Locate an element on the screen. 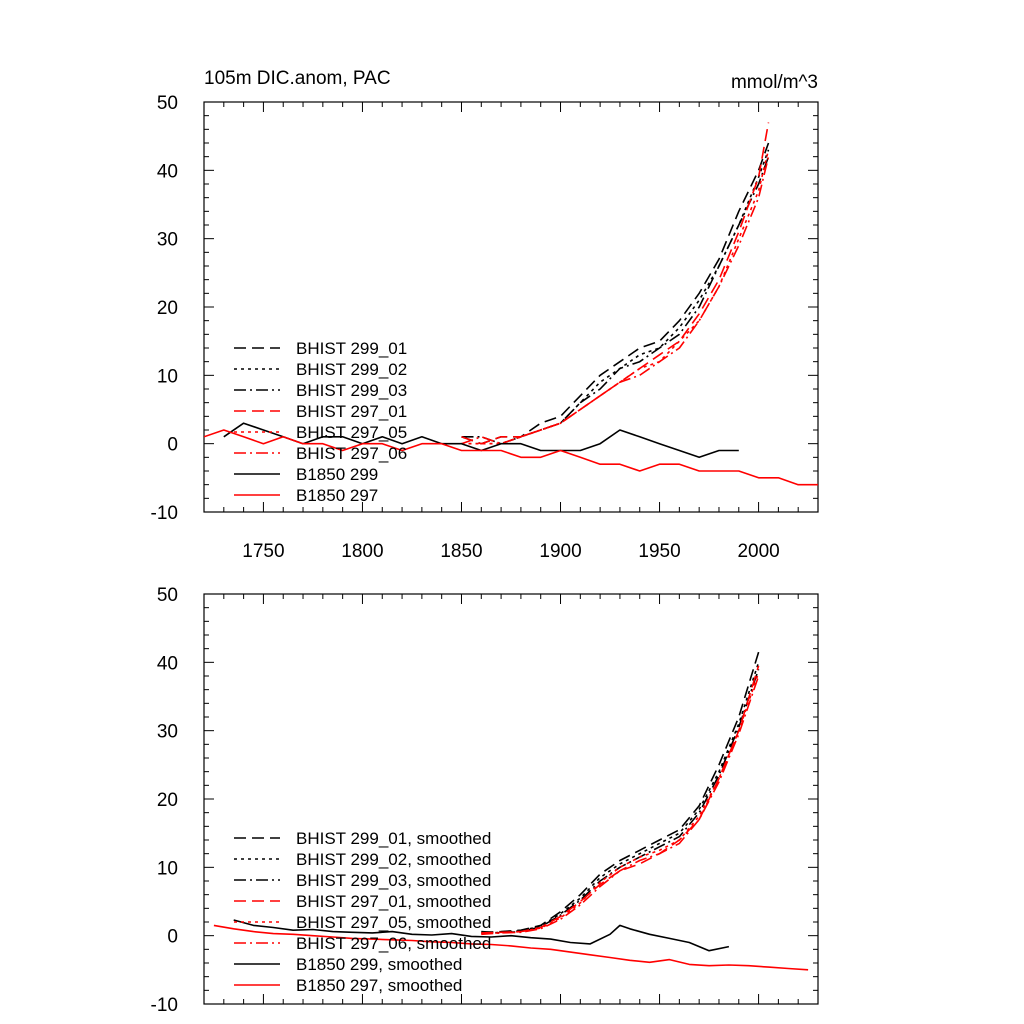 This screenshot has width=1024, height=1024. legend-label: B1850 299, smoothed is located at coordinates (379, 964).